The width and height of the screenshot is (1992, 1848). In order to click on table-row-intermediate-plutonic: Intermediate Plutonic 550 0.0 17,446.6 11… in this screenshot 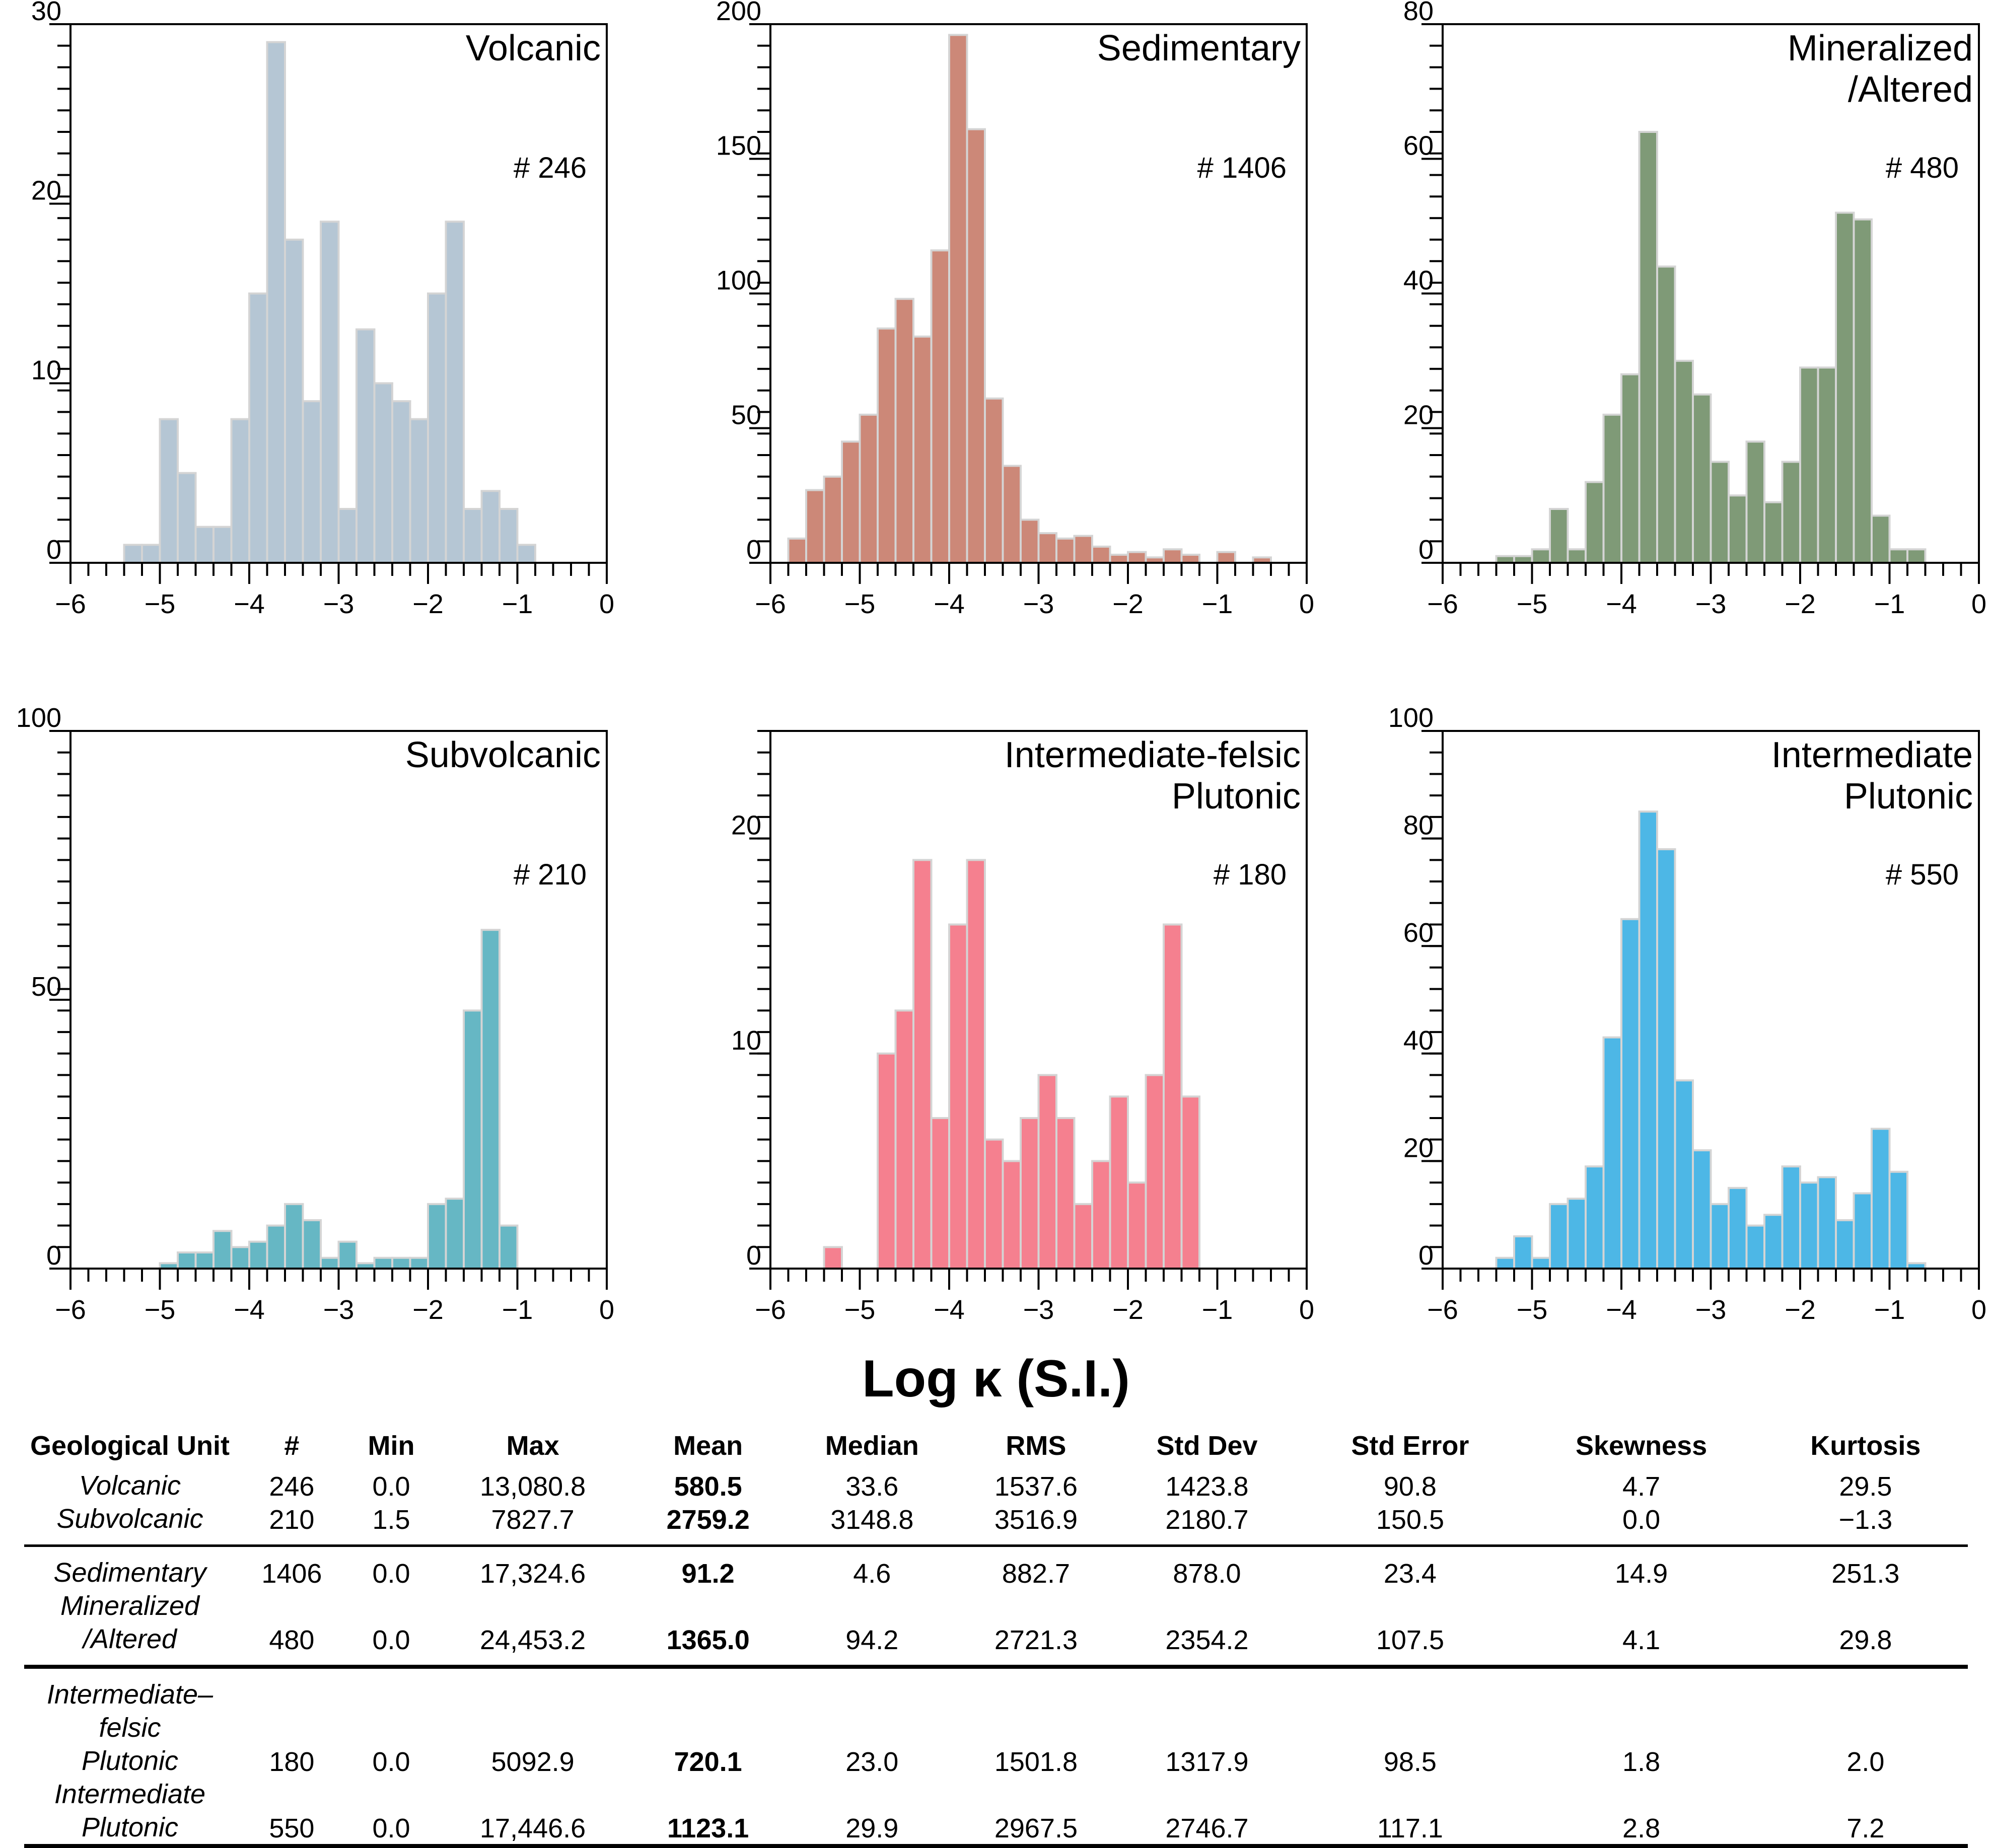, I will do `click(996, 1813)`.